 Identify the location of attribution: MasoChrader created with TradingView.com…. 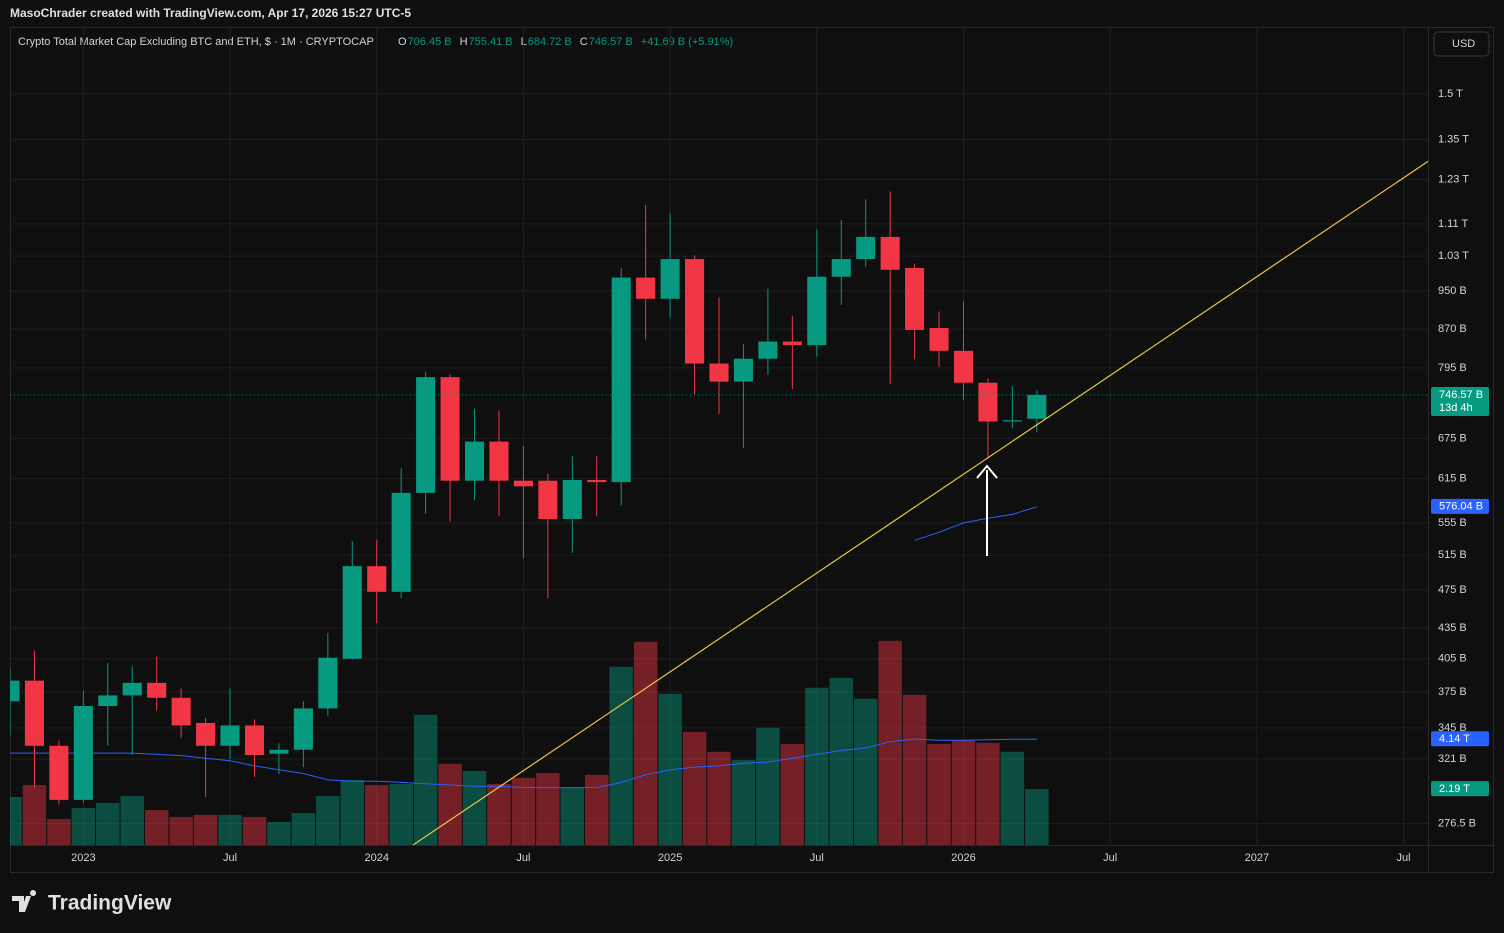
(210, 13).